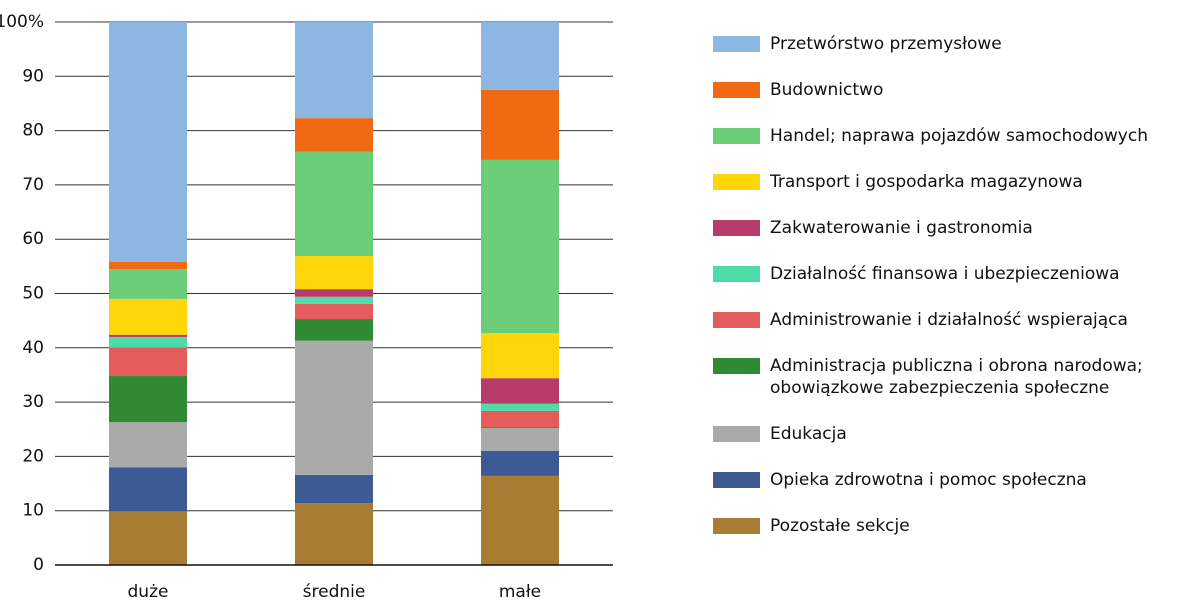 This screenshot has width=1197, height=606. I want to click on legend-item: Handel; naprawa pojazdów samochodowych, so click(955, 136).